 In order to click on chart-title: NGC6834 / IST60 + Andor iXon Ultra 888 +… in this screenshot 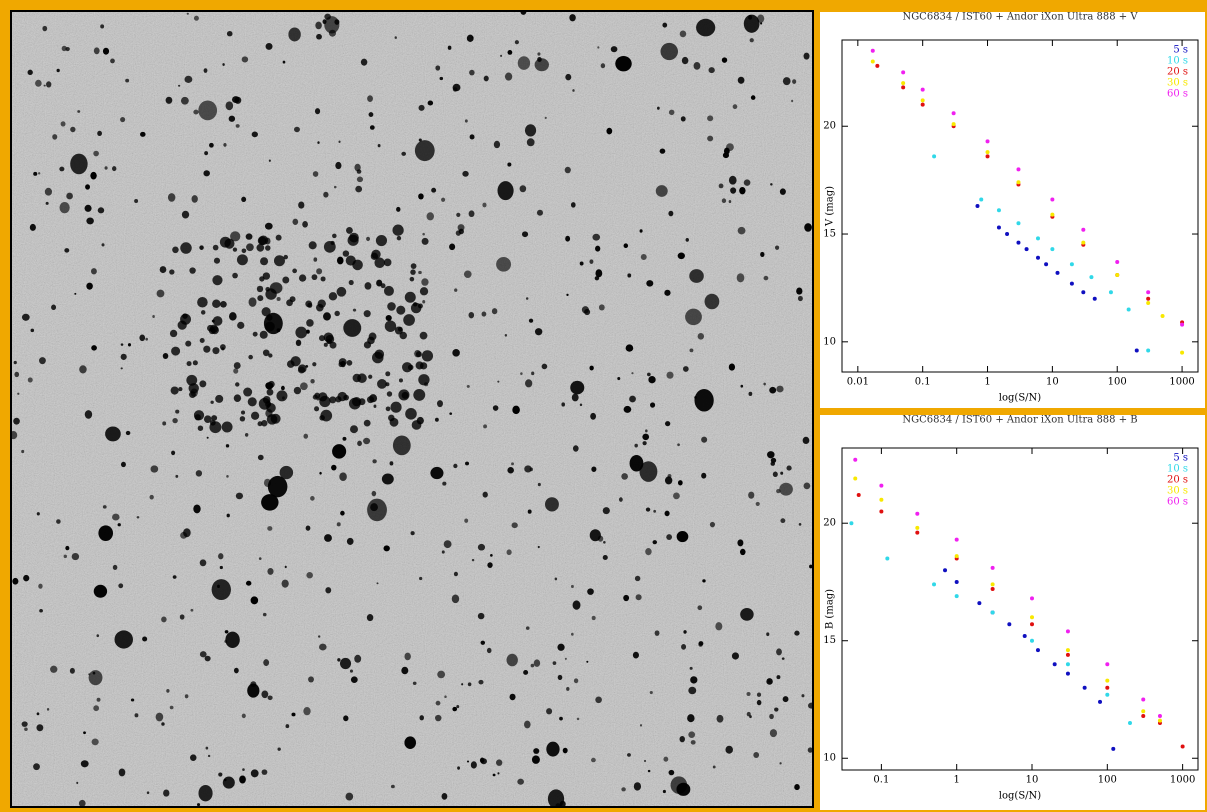, I will do `click(1019, 420)`.